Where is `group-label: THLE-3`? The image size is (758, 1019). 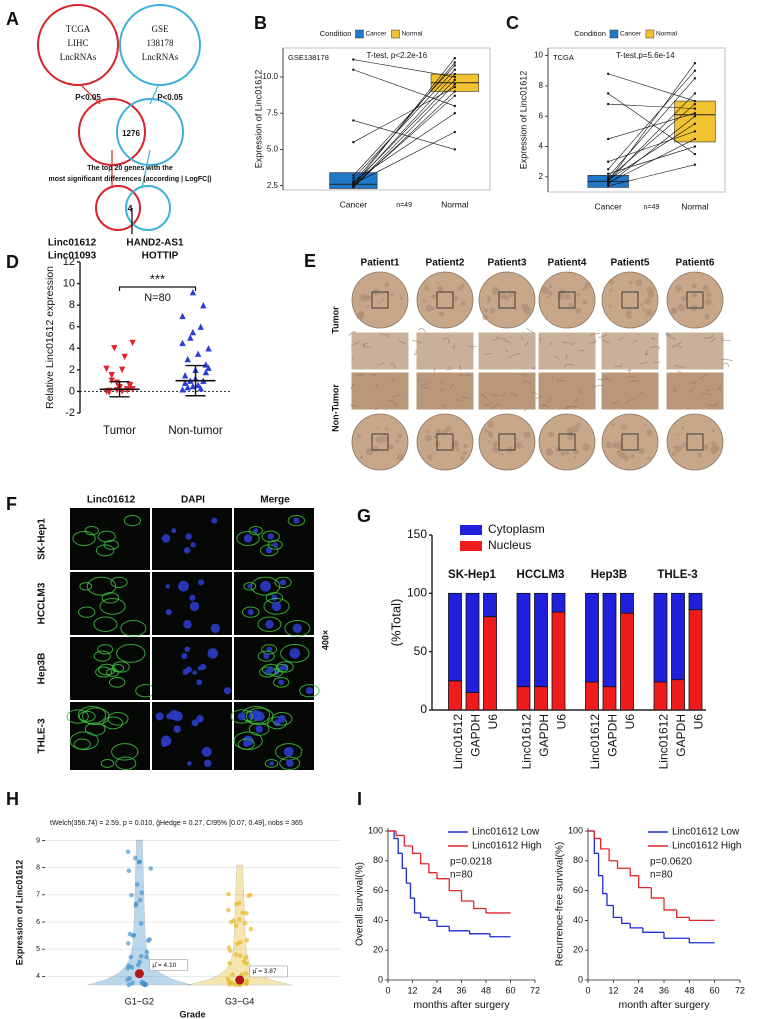
group-label: THLE-3 is located at coordinates (677, 575).